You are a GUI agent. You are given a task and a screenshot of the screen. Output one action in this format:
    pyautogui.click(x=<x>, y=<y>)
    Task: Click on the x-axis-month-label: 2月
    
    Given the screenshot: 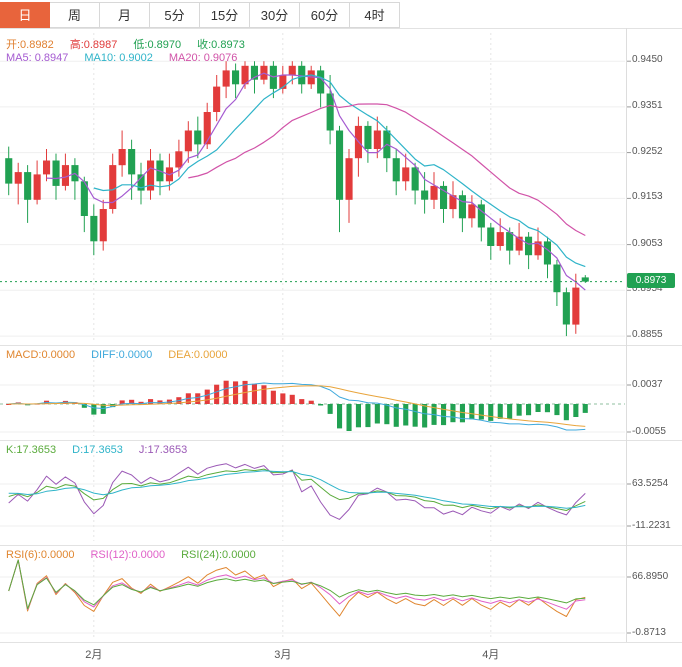 What is the action you would take?
    pyautogui.click(x=94, y=655)
    